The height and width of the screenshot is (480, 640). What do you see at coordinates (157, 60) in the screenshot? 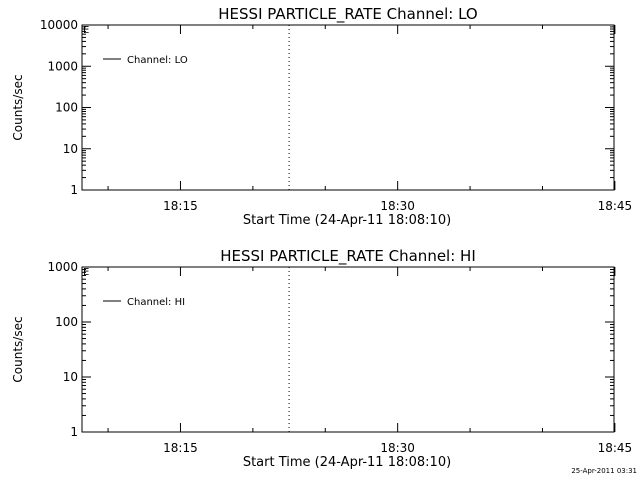
I see `legend-label: Channel: LO` at bounding box center [157, 60].